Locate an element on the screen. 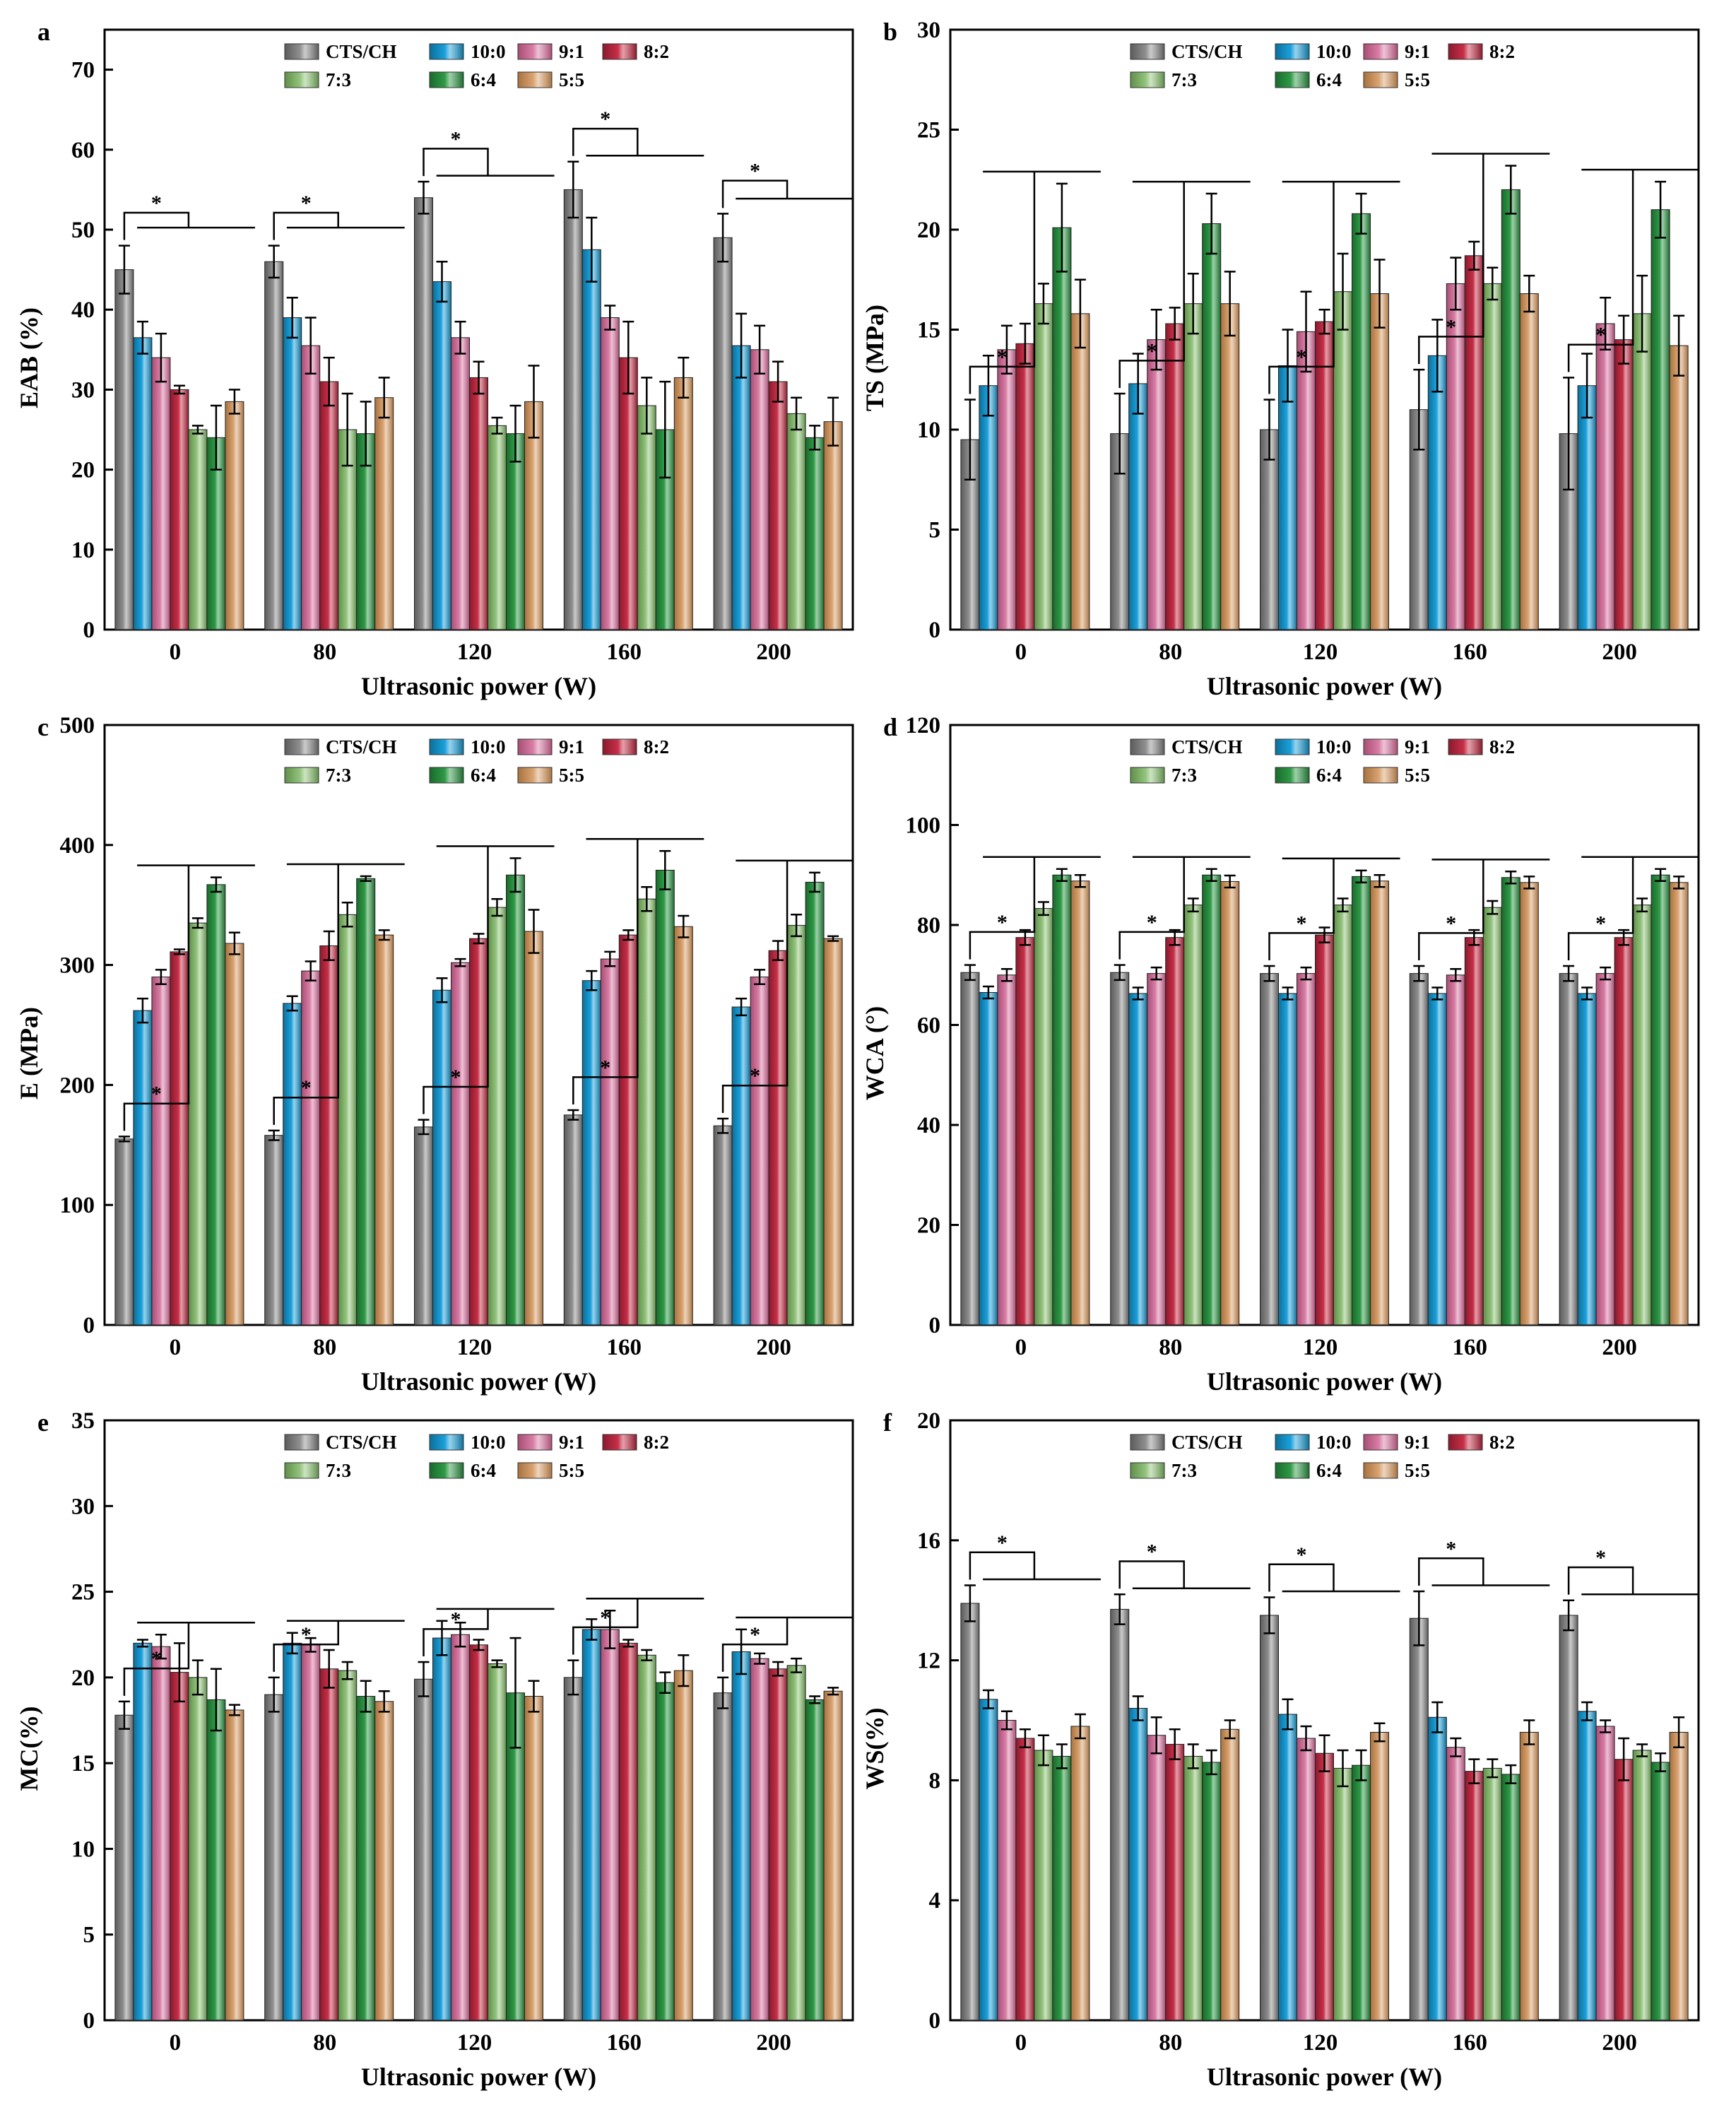 The height and width of the screenshot is (2110, 1736). y-tick-label: 20 is located at coordinates (83, 470).